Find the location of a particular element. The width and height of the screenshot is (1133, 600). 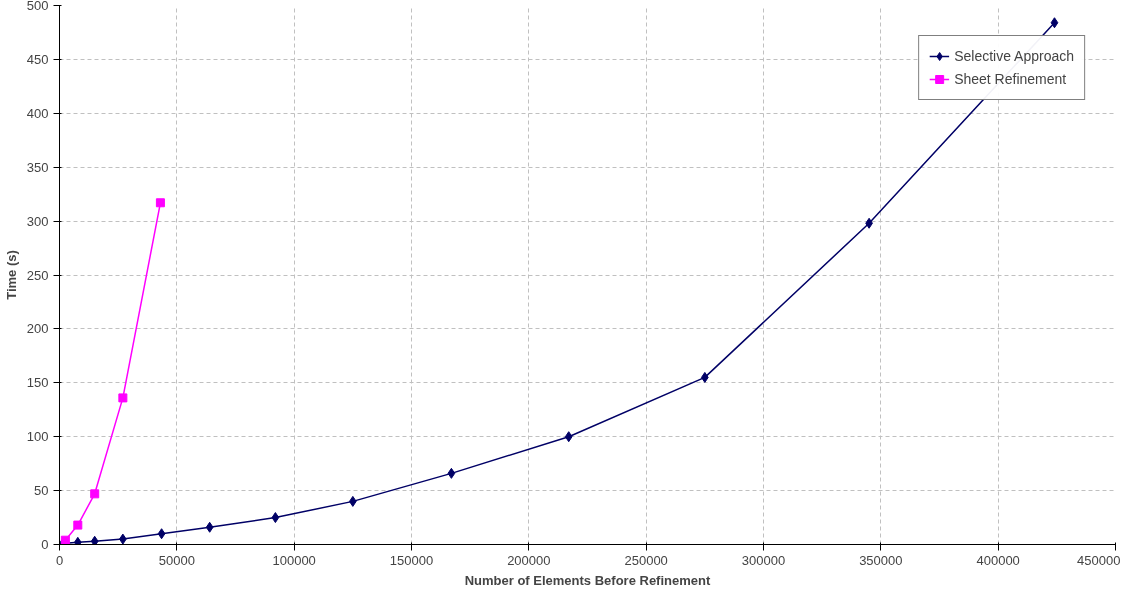

y-tick-label: 0 is located at coordinates (45, 544).